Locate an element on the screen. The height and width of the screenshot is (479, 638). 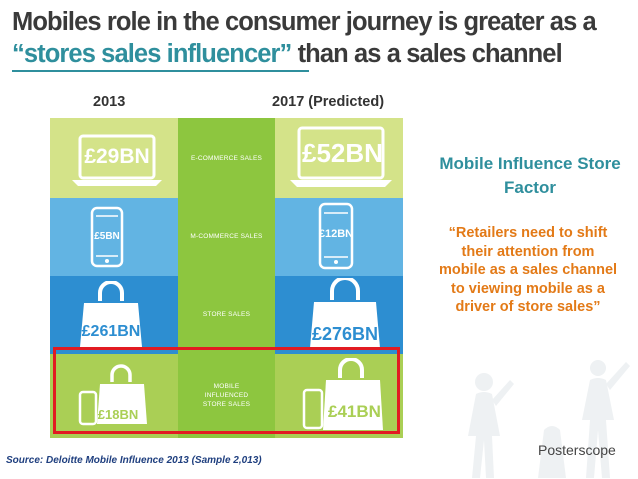
year-2017-label: 2017 (Predicted) is located at coordinates (328, 102).